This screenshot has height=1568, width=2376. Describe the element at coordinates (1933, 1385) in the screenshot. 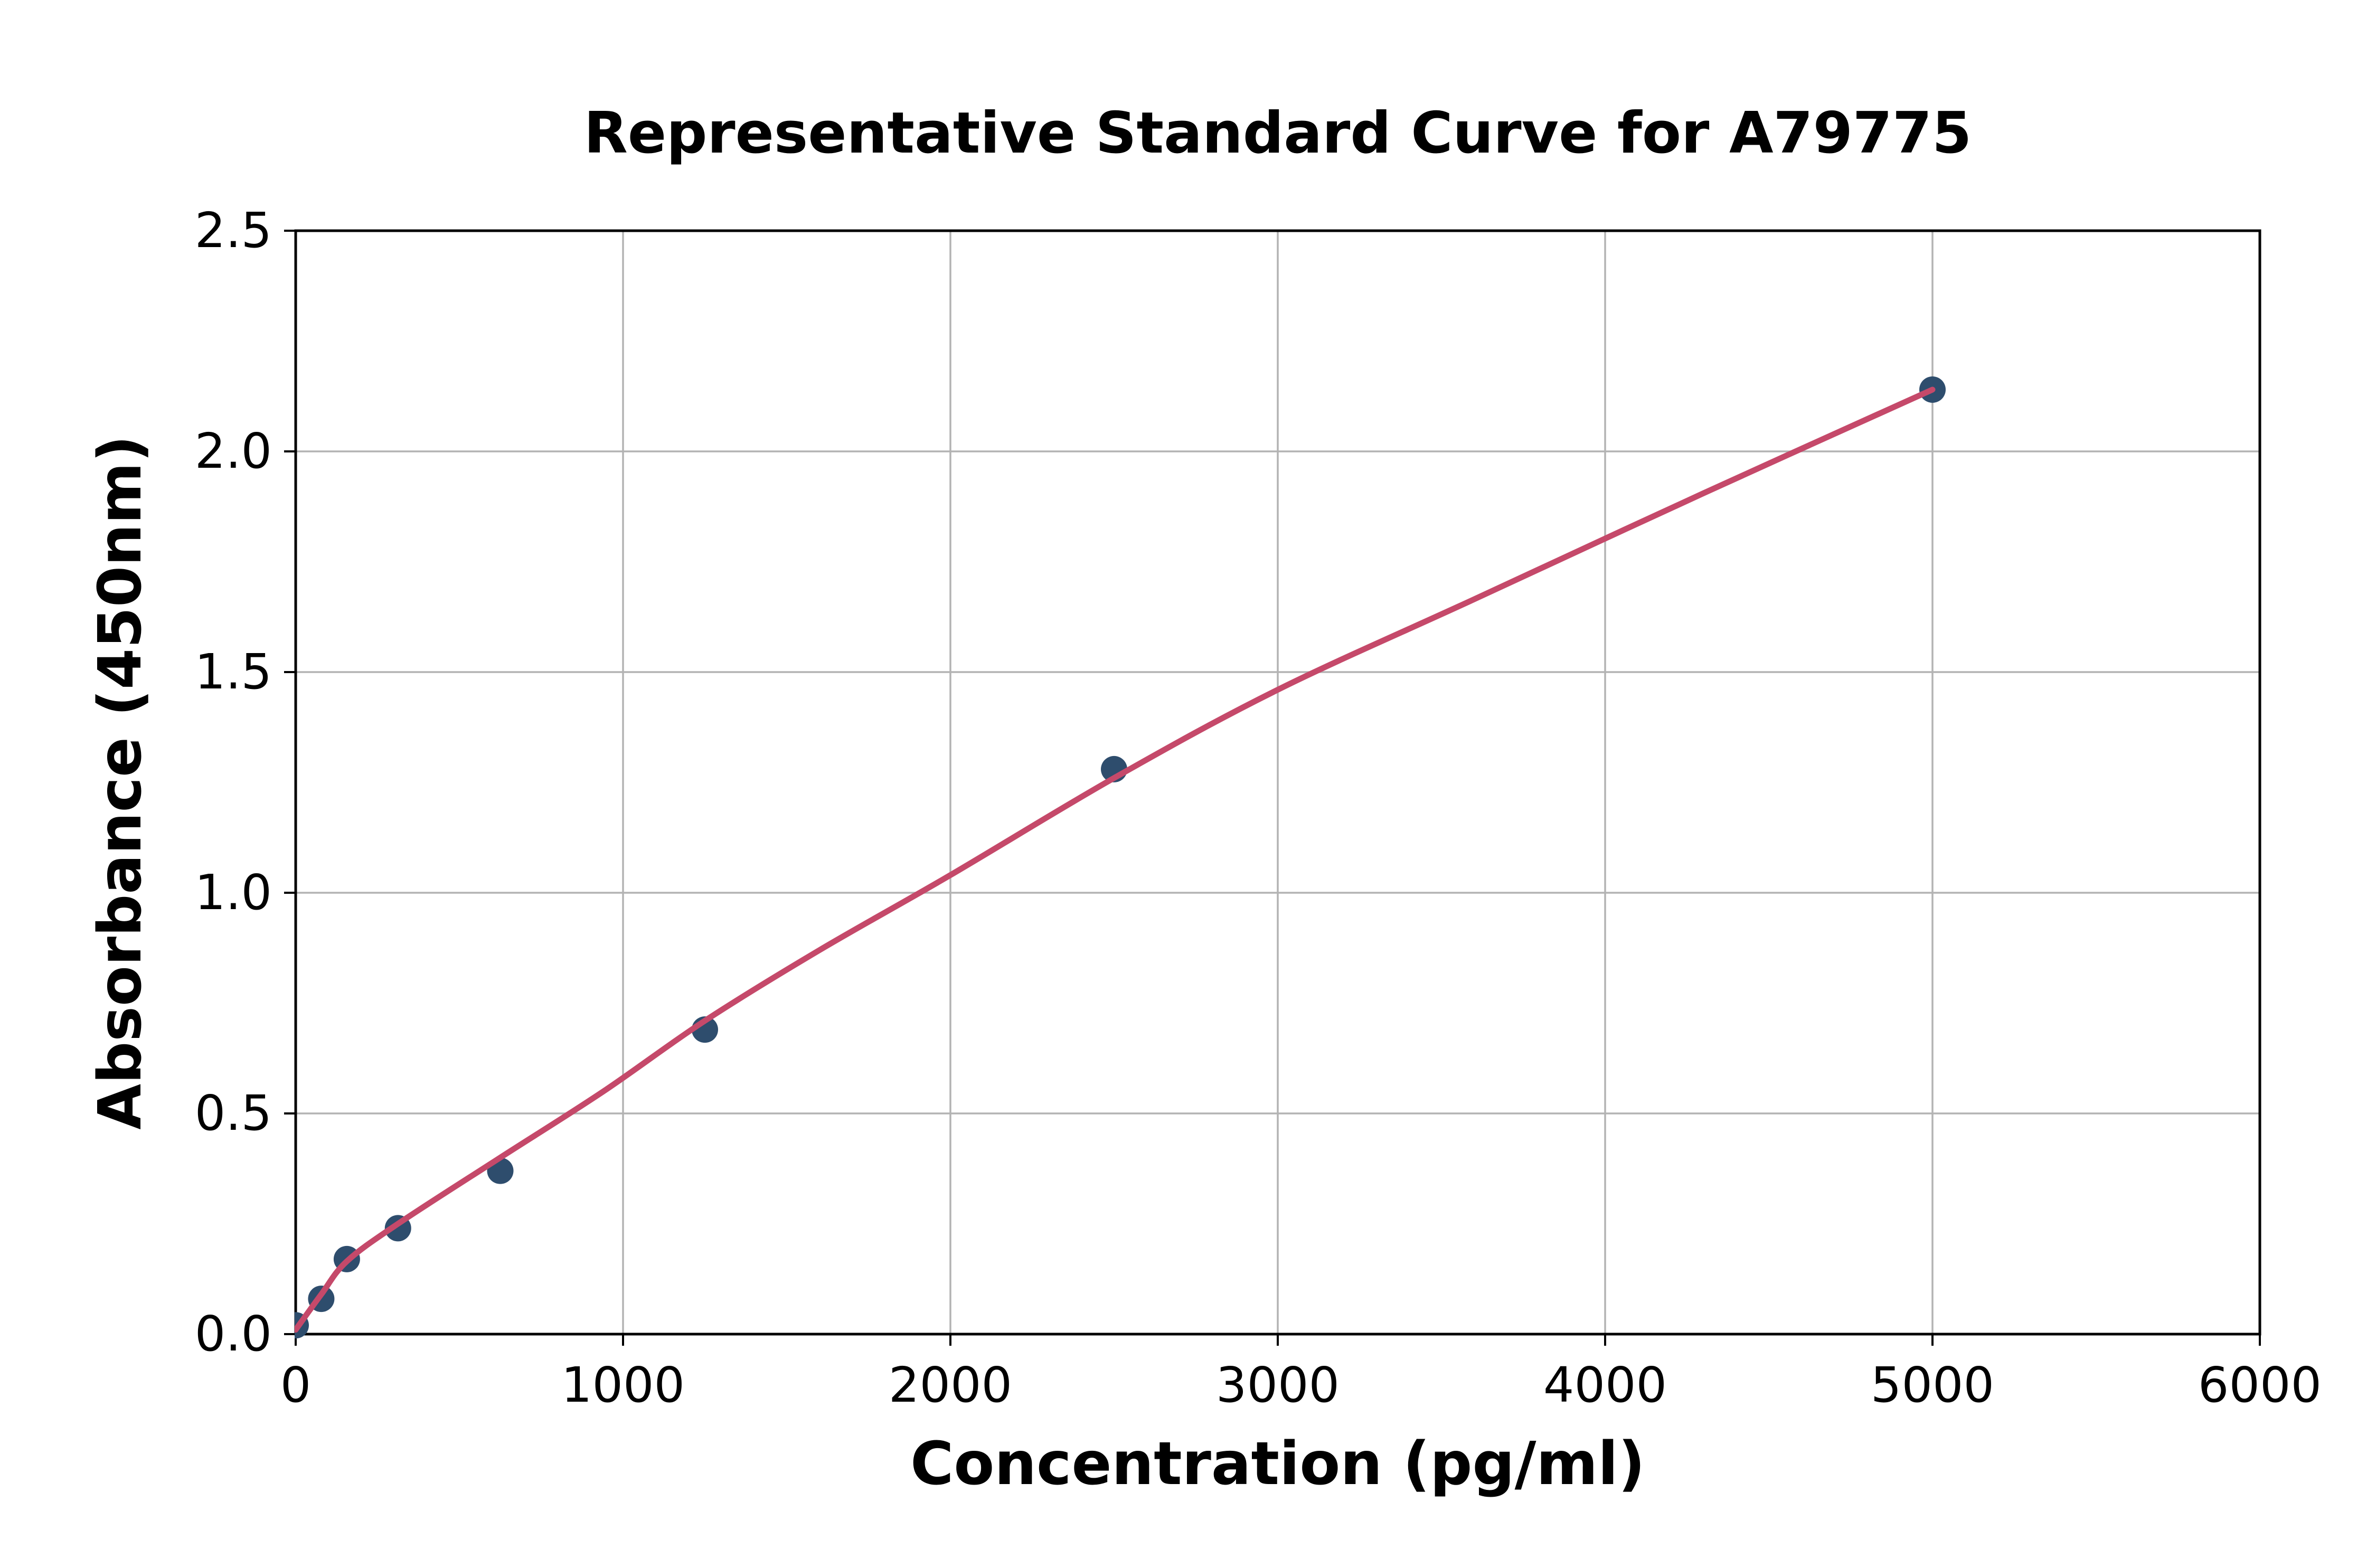

I see `x-tick-label: 5000` at that location.